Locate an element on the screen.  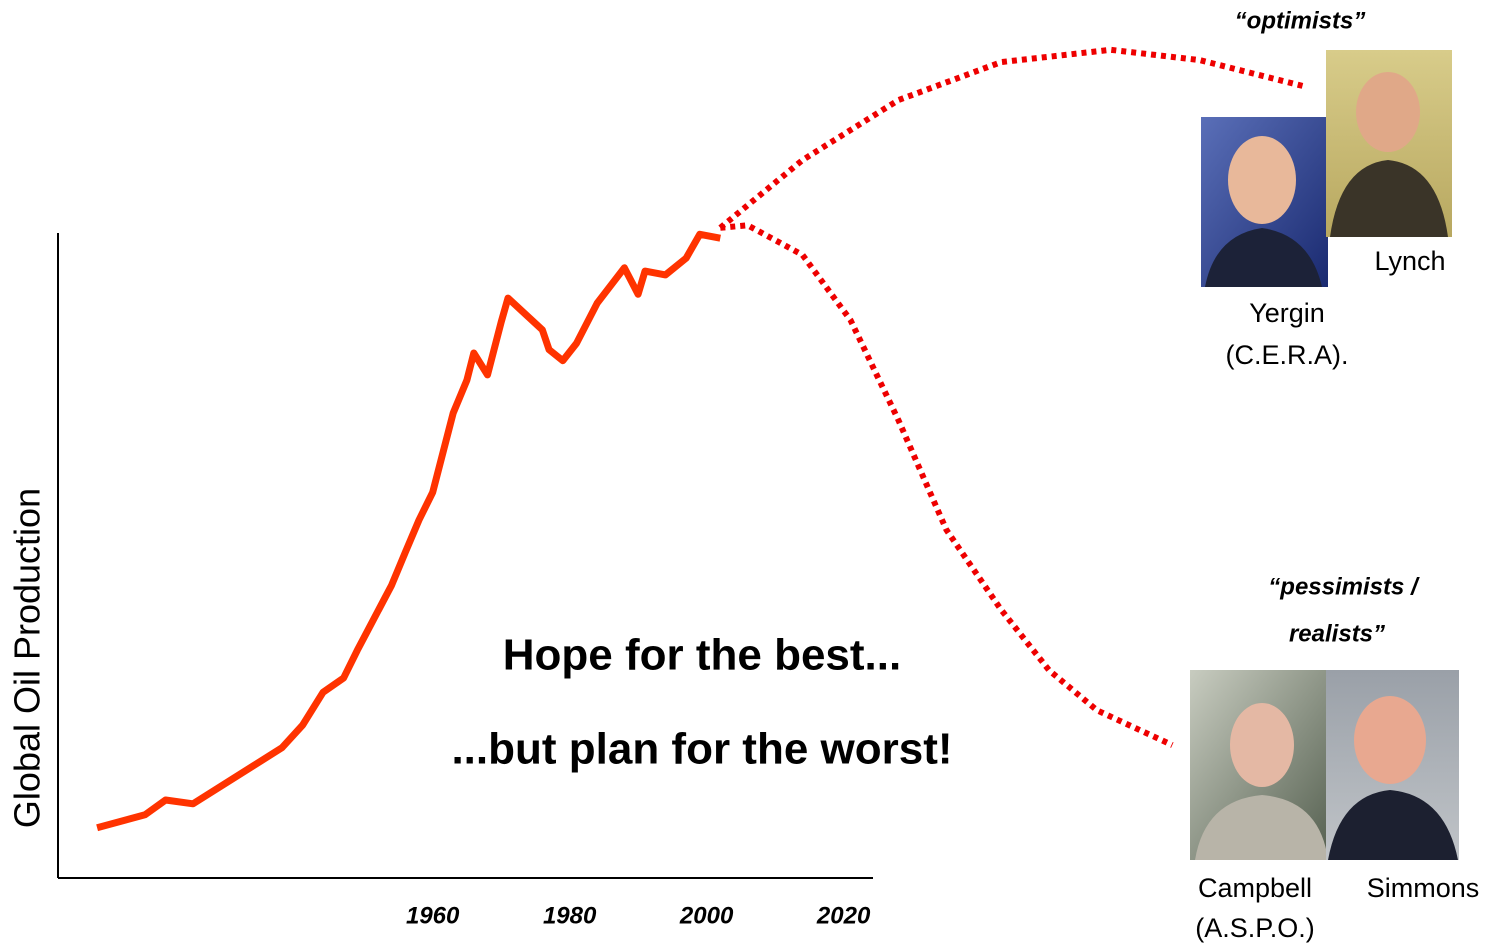
group-label: “optimists” is located at coordinates (1300, 20).